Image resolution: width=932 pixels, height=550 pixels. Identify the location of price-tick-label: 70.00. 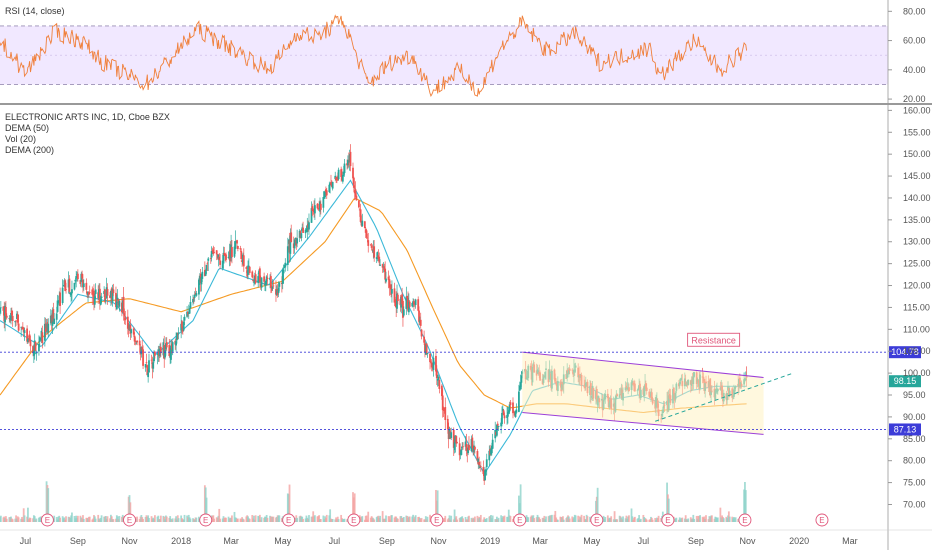
(914, 504).